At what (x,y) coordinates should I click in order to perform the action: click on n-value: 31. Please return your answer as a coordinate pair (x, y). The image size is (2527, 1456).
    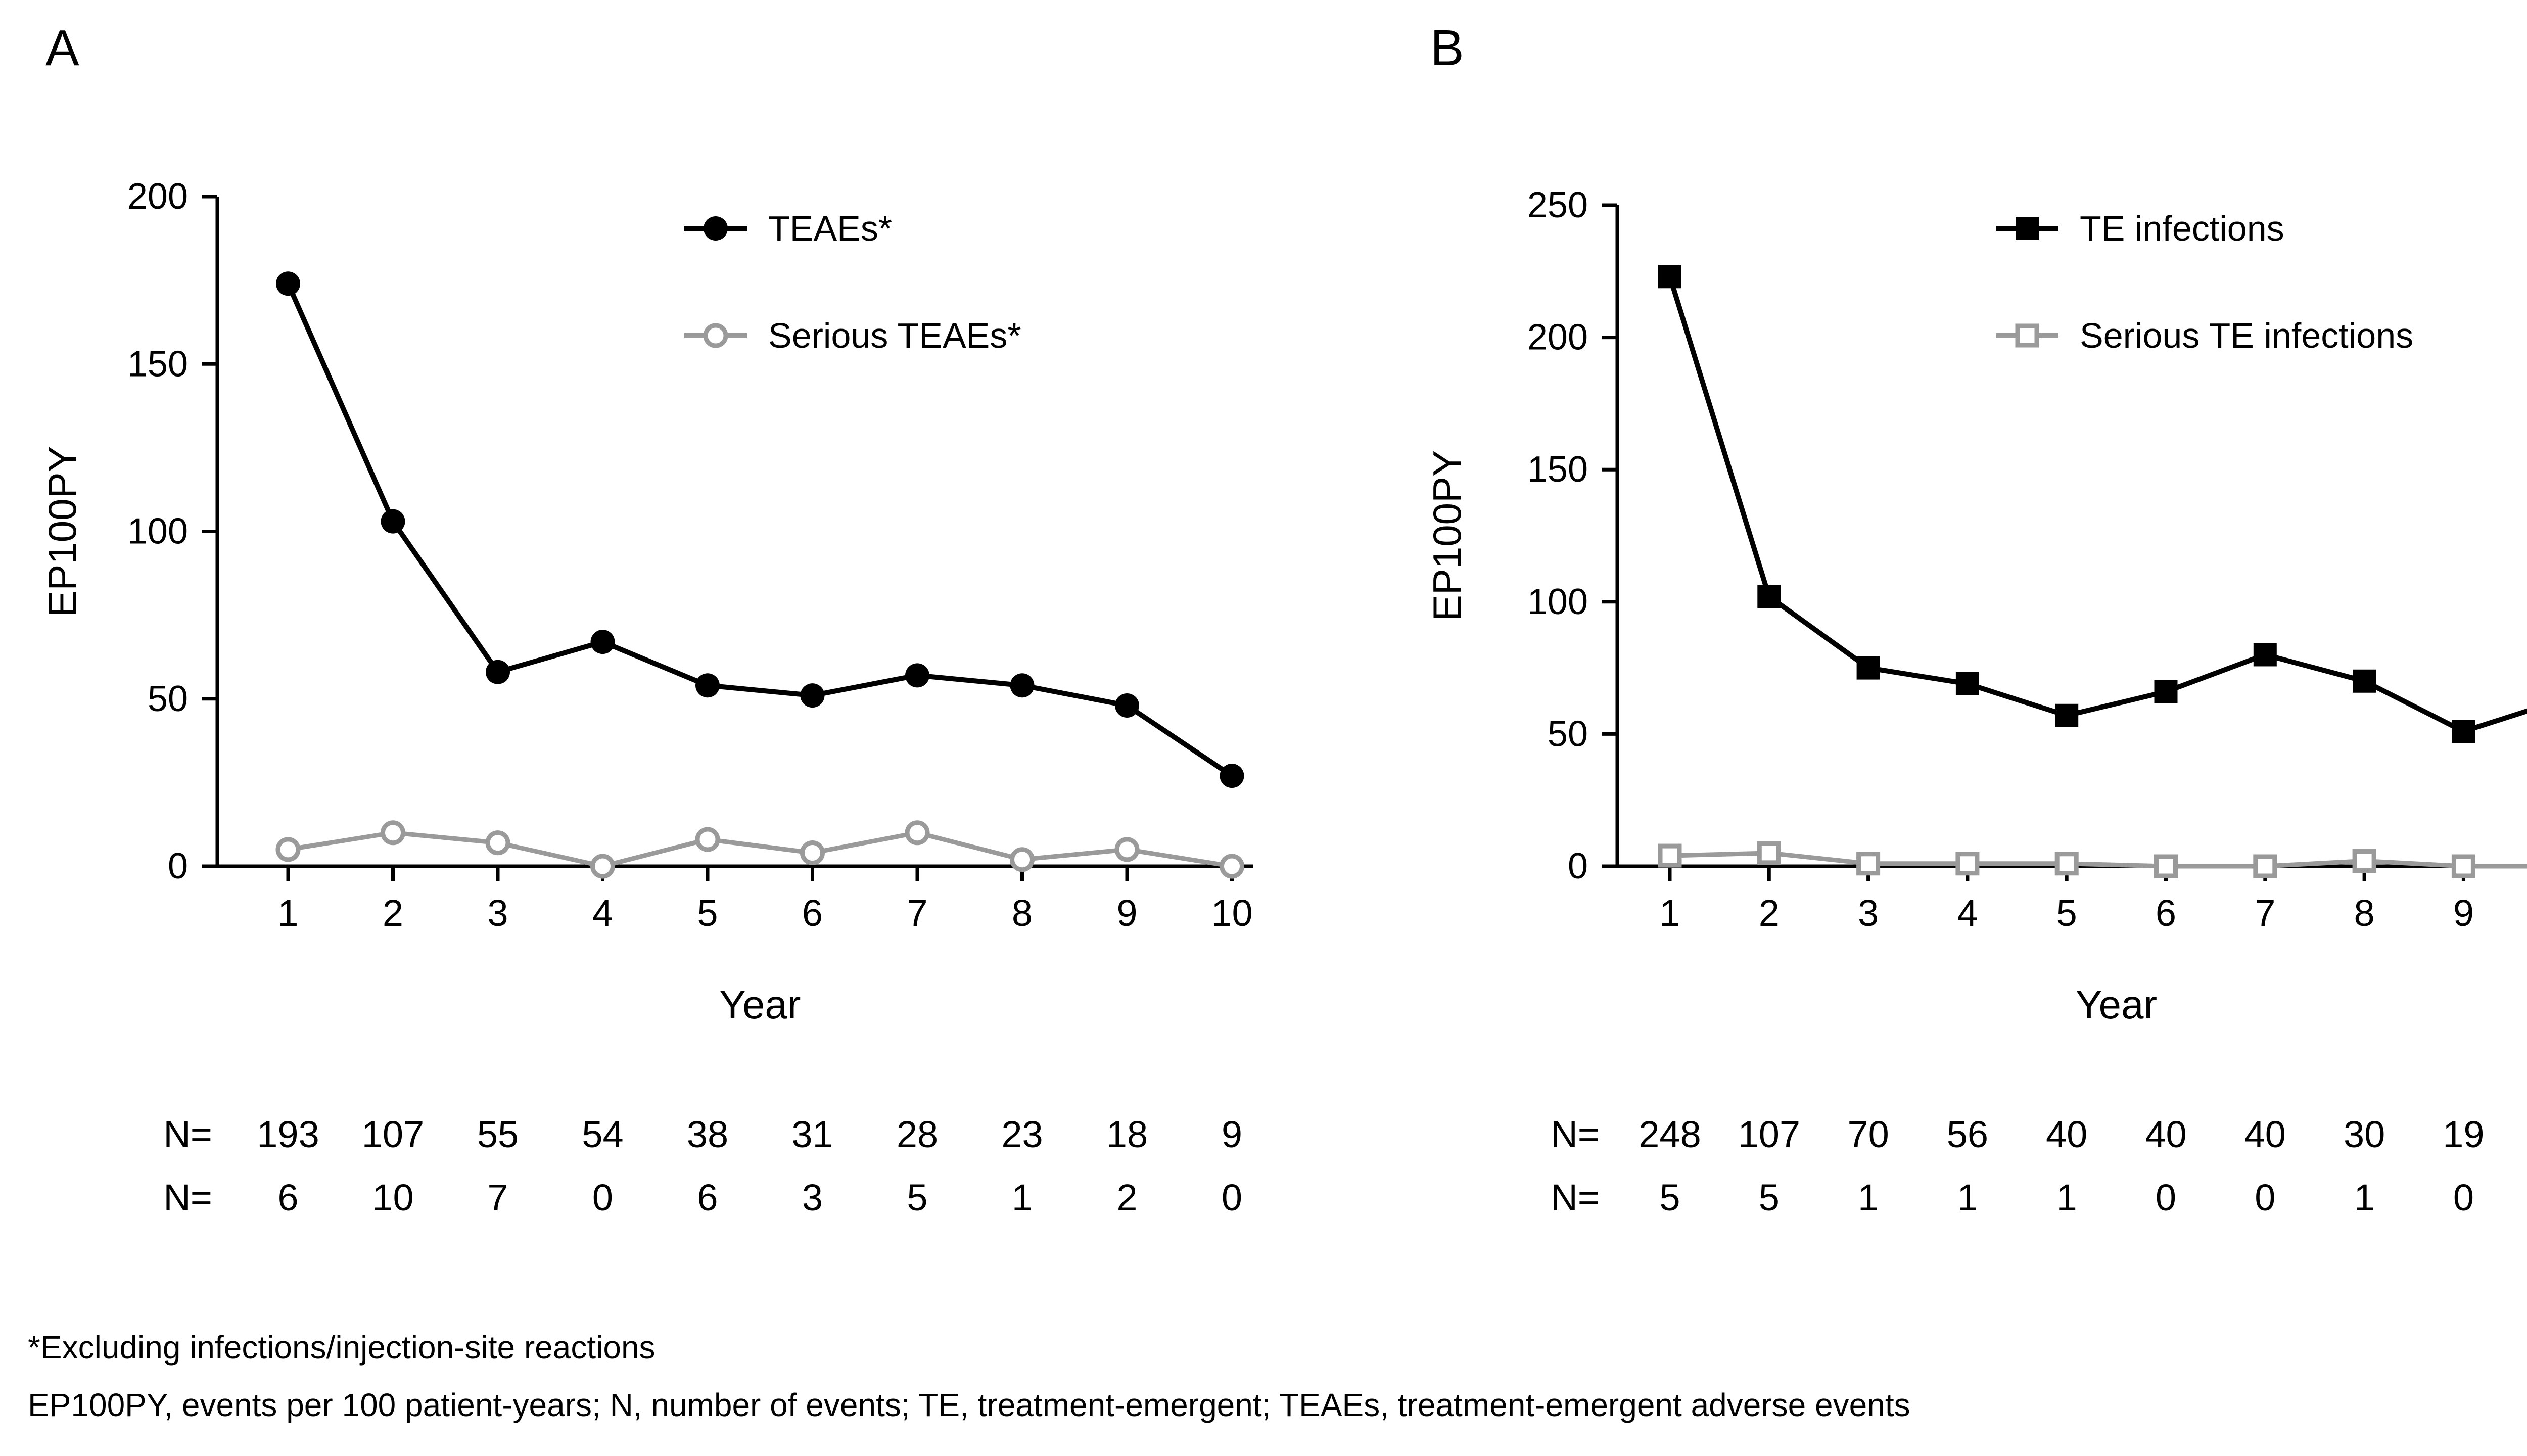
    Looking at the image, I should click on (812, 1134).